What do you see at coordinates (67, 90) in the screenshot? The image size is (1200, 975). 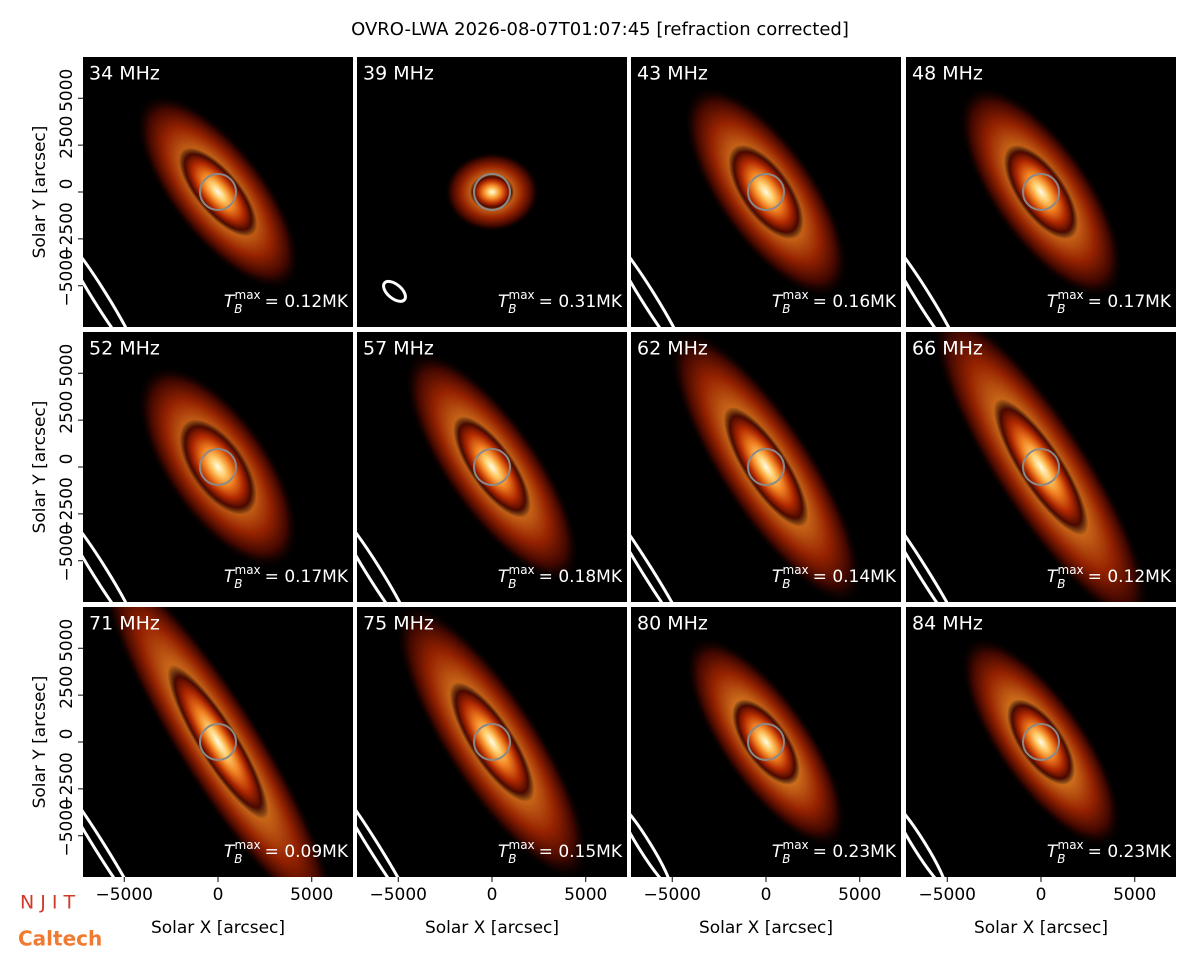 I see `y-tick-label: 5000` at bounding box center [67, 90].